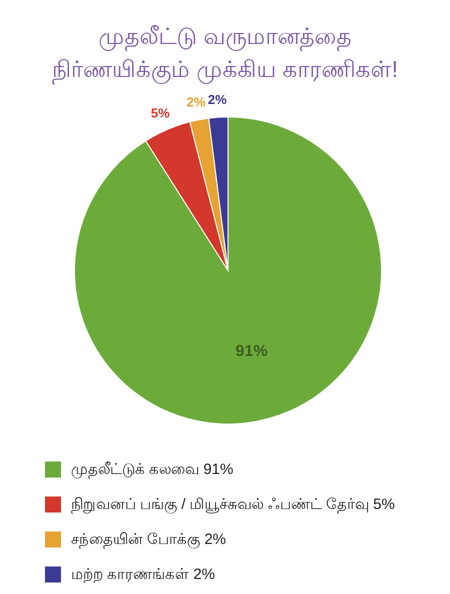 This screenshot has height=594, width=450. What do you see at coordinates (143, 574) in the screenshot?
I see `legend-label: மற்ற காரணங்கள் 2%` at bounding box center [143, 574].